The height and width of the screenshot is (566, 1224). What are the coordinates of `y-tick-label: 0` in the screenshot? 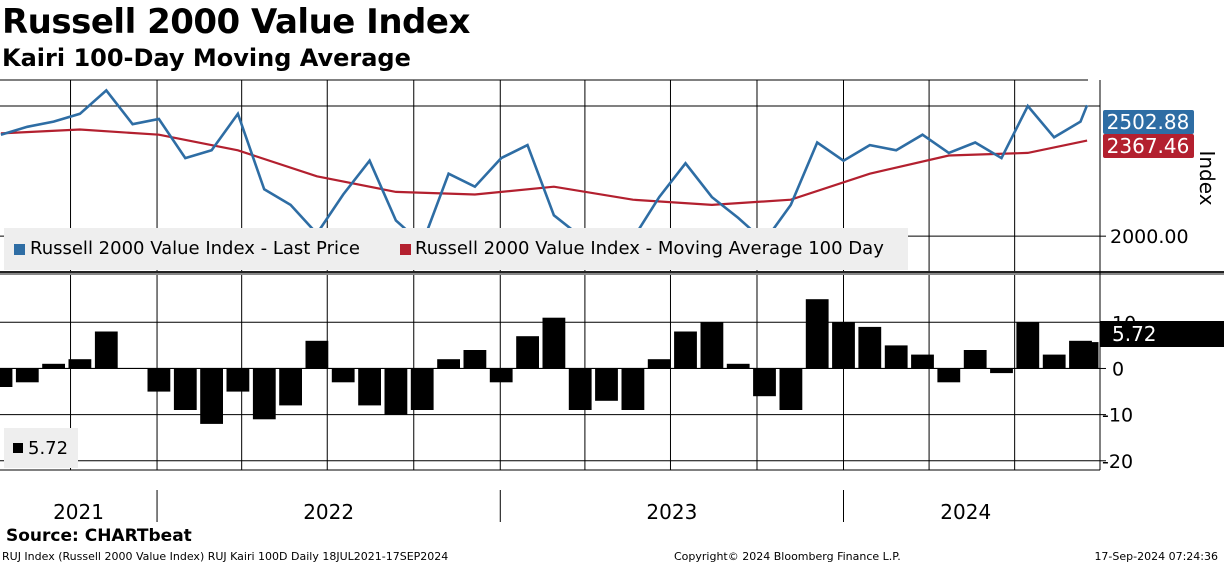 It's located at (1118, 369).